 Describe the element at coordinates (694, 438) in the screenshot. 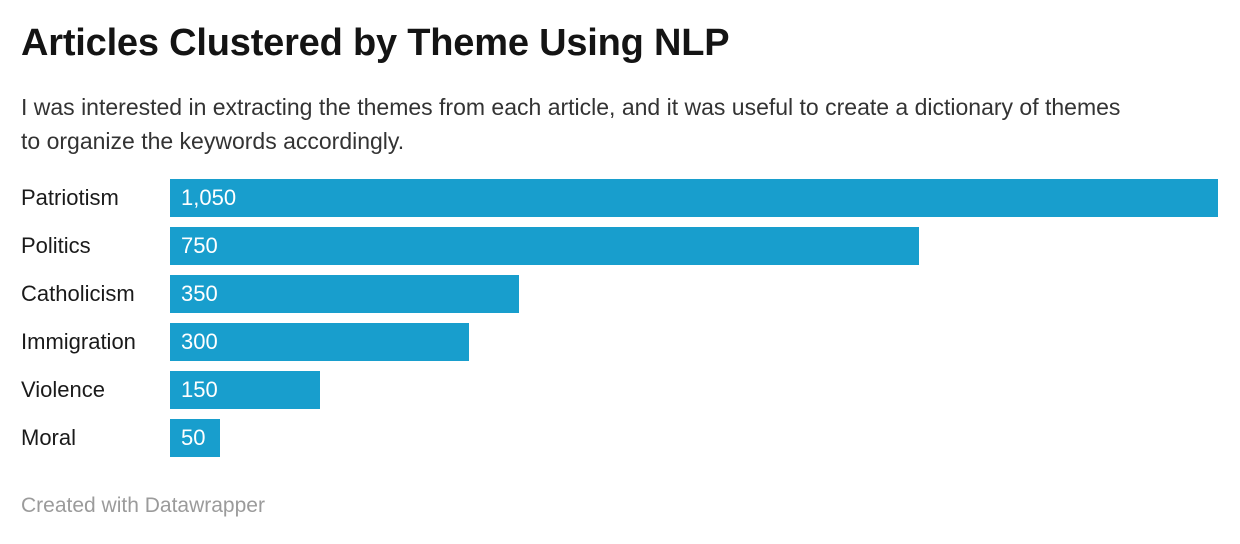

I see `bar-track: 50` at that location.